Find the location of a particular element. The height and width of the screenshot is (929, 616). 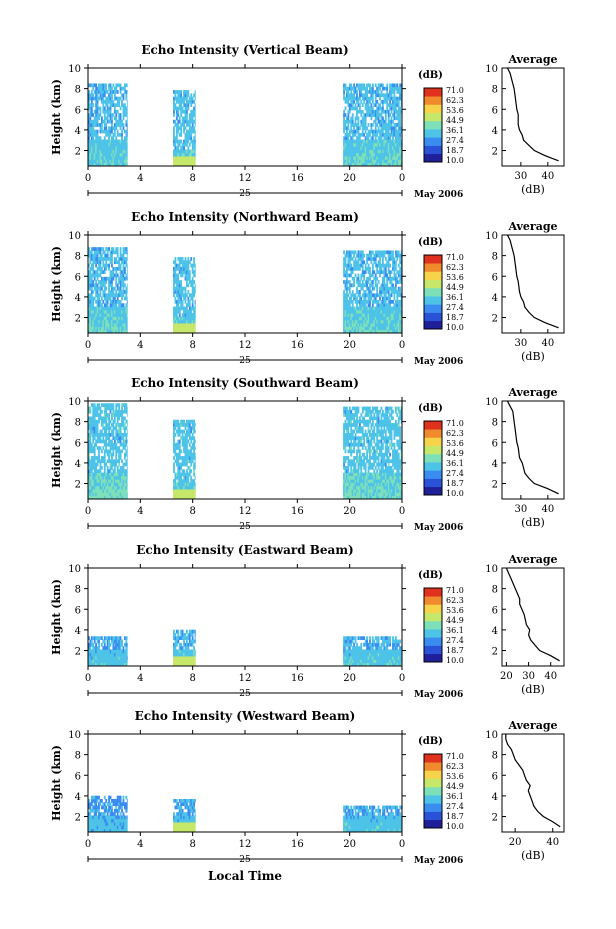

y-tick-label: 10 is located at coordinates (74, 236).